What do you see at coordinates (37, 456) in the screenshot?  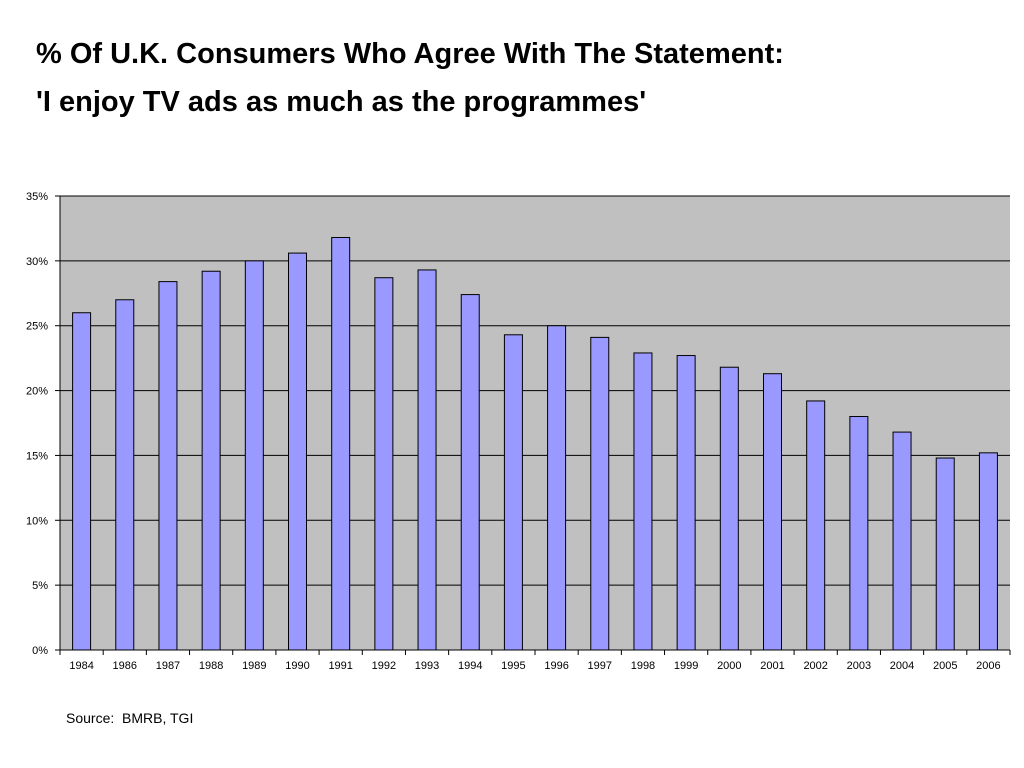 I see `y-tick-label: 15%` at bounding box center [37, 456].